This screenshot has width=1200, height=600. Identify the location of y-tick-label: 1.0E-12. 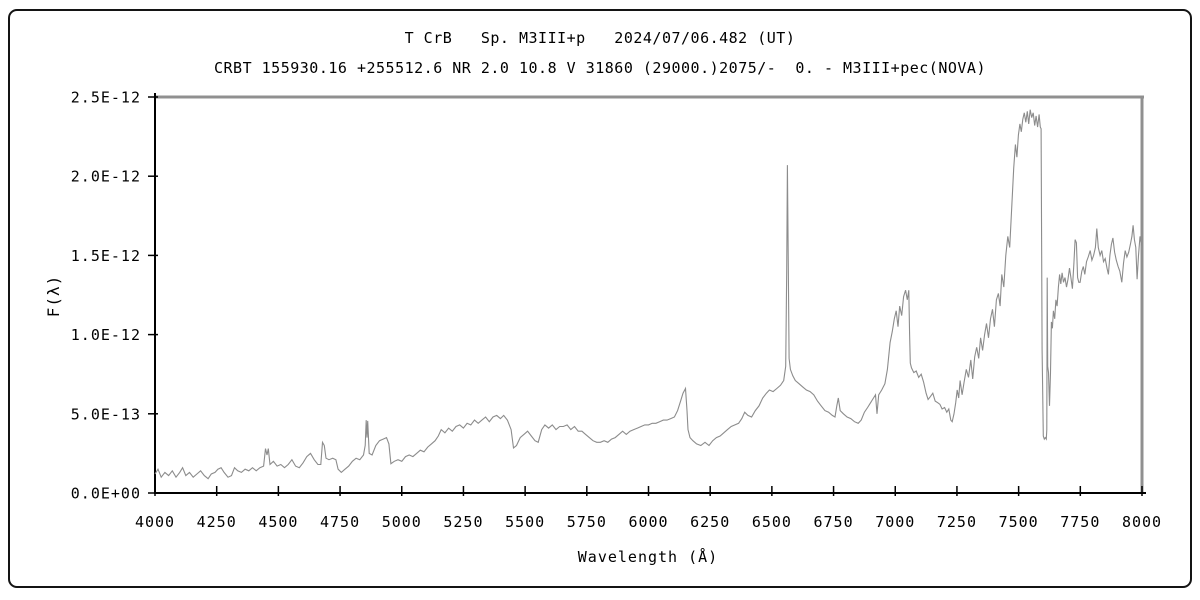
(106, 335).